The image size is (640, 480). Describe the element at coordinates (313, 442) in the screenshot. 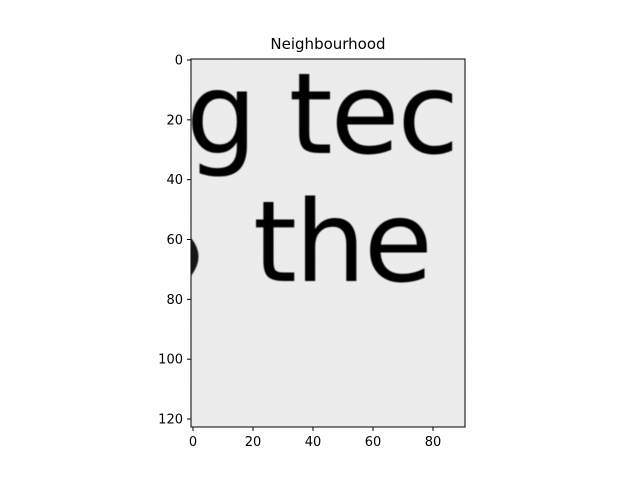

I see `x-tick-label: 40` at that location.